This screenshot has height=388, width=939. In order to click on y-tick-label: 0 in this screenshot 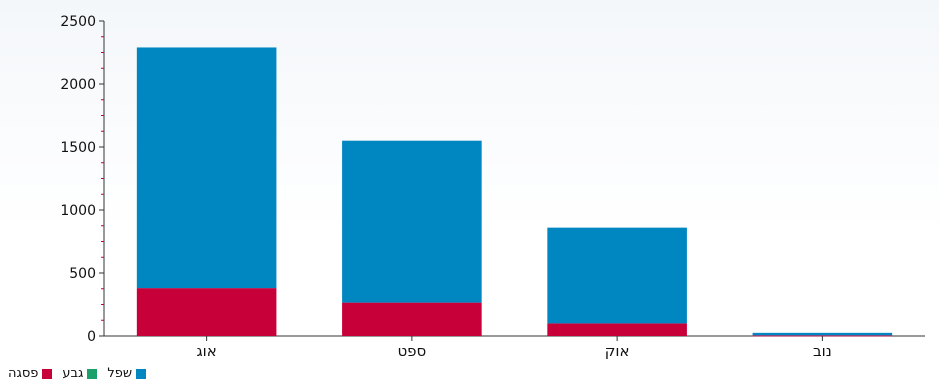, I will do `click(91, 337)`.